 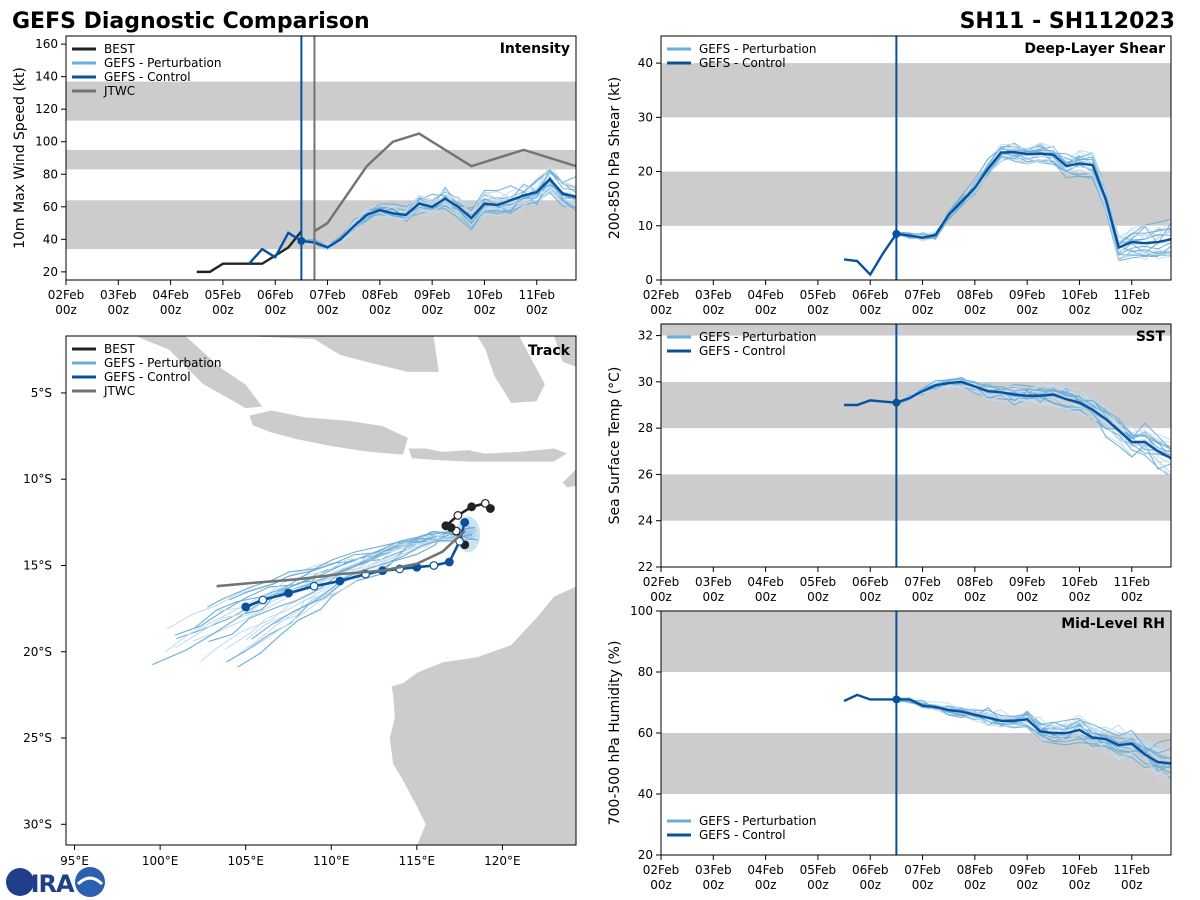 What do you see at coordinates (37, 565) in the screenshot?
I see `y-tick-label: 15°S` at bounding box center [37, 565].